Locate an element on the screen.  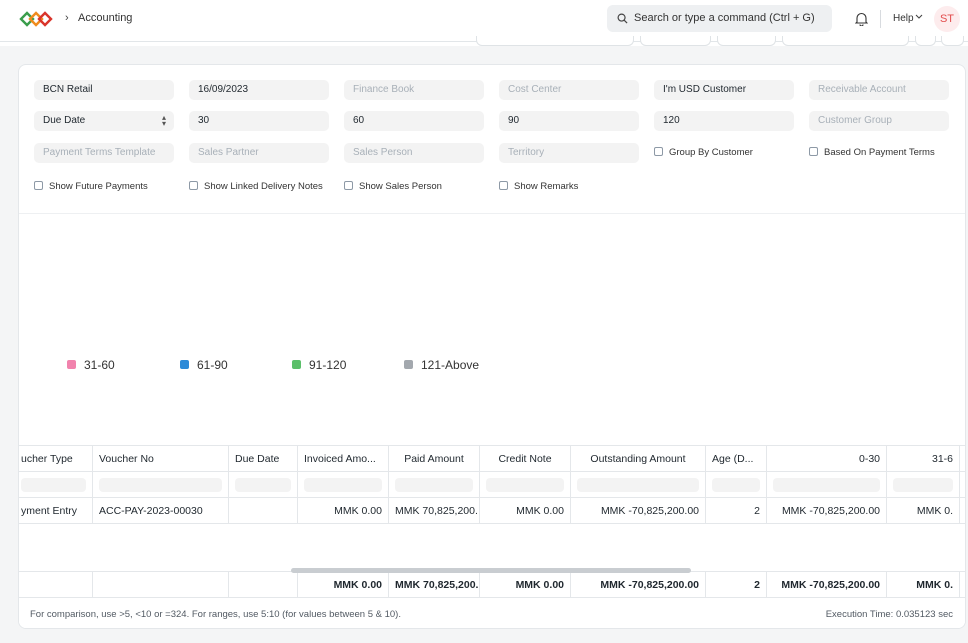
cell-paid-amount: MMK 70,825,200. is located at coordinates (434, 510).